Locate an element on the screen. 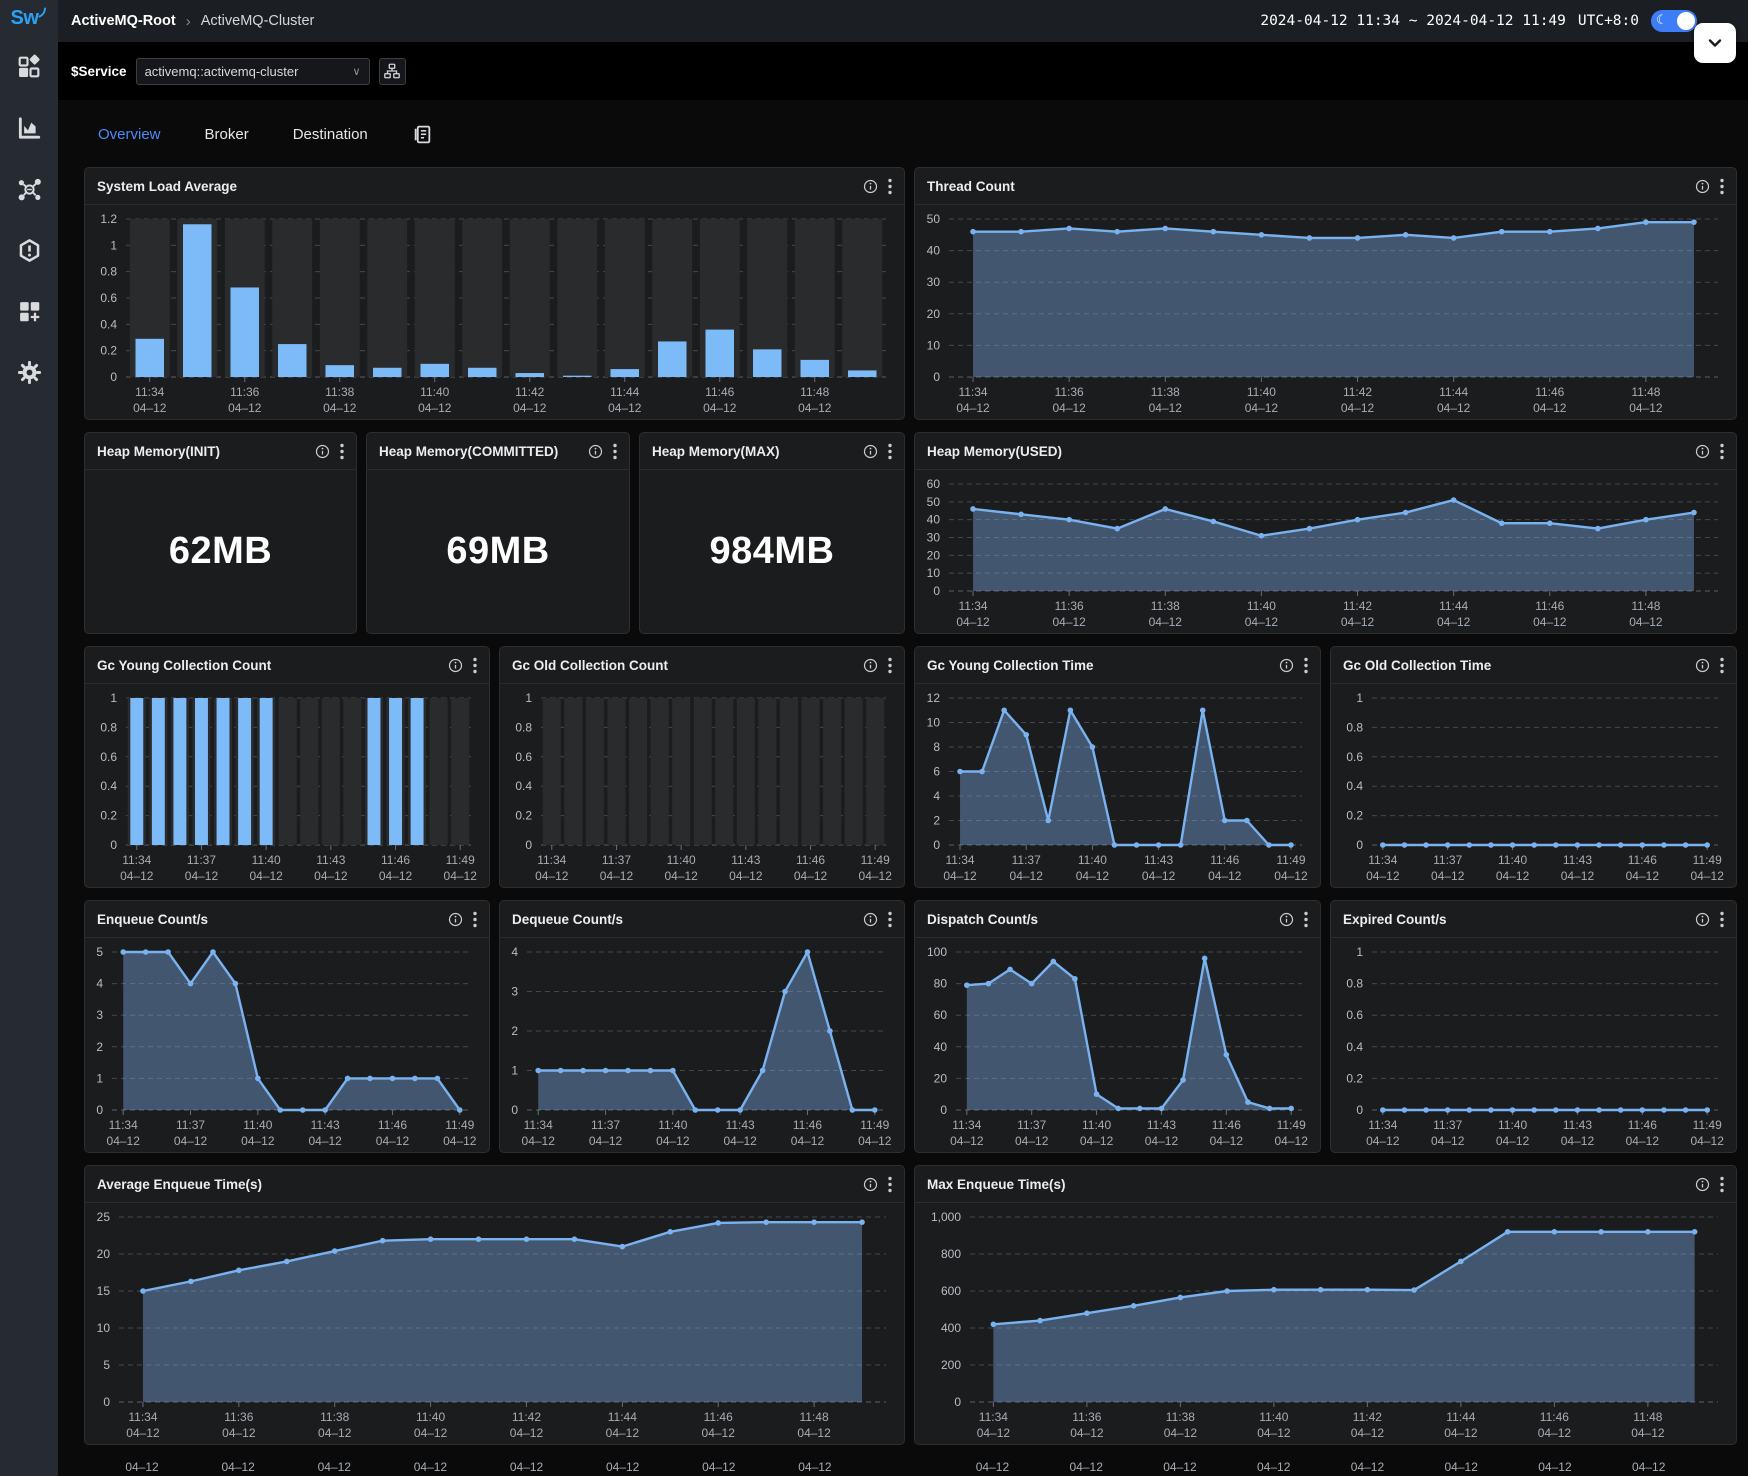 This screenshot has width=1748, height=1476. time-range: 2024-04-12 11:34 ~ 2024-04-12 11:49 is located at coordinates (1413, 21).